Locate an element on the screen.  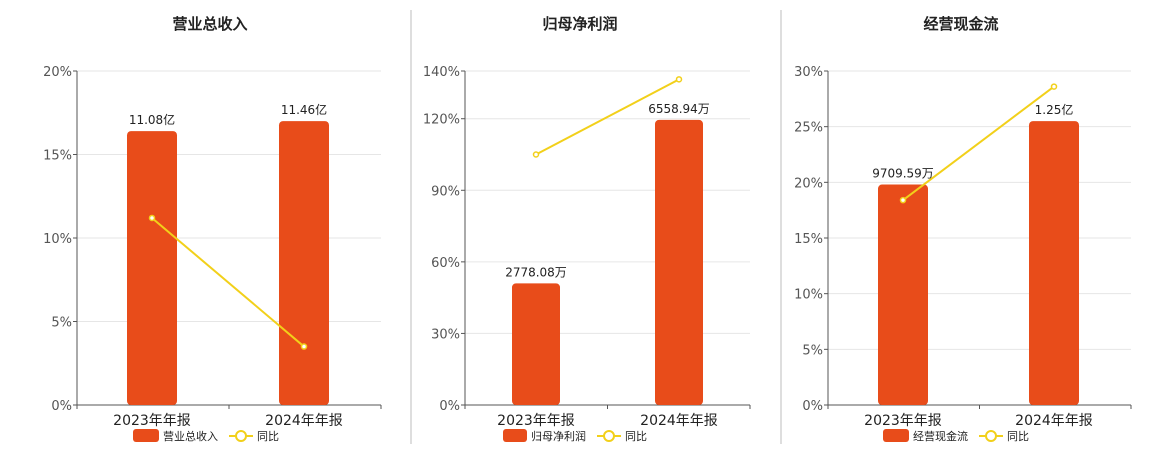
y-tick-label: 25% is located at coordinates (808, 128).